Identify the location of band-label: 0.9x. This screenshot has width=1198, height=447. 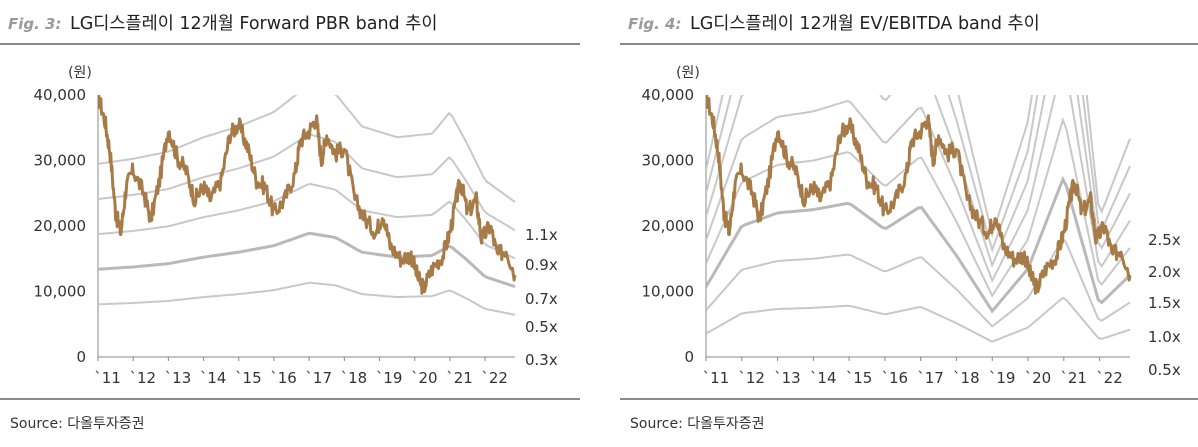
(541, 265).